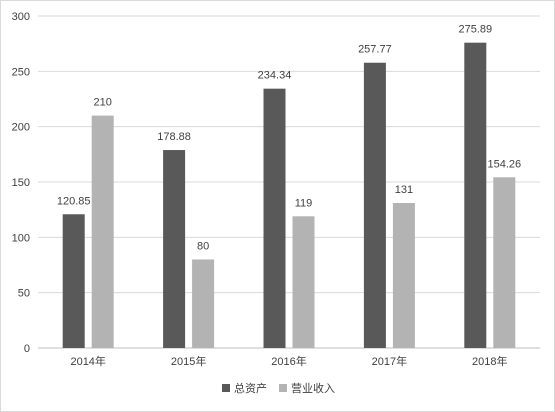 The image size is (555, 412). What do you see at coordinates (389, 361) in the screenshot?
I see `x-tick-label: 2017年` at bounding box center [389, 361].